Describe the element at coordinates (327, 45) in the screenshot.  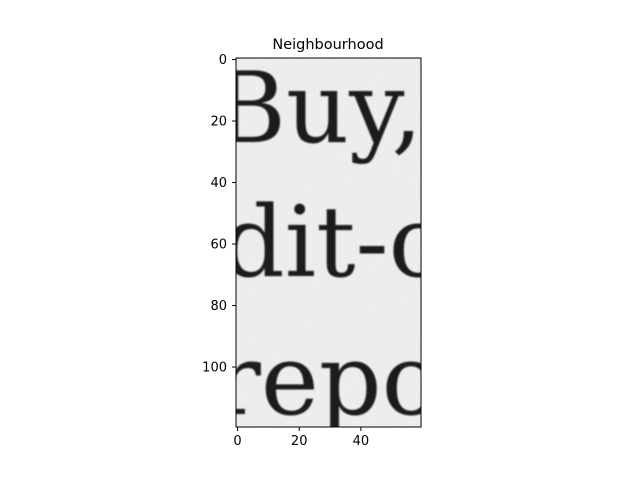
I see `chart-title: Neighbourhood` at that location.